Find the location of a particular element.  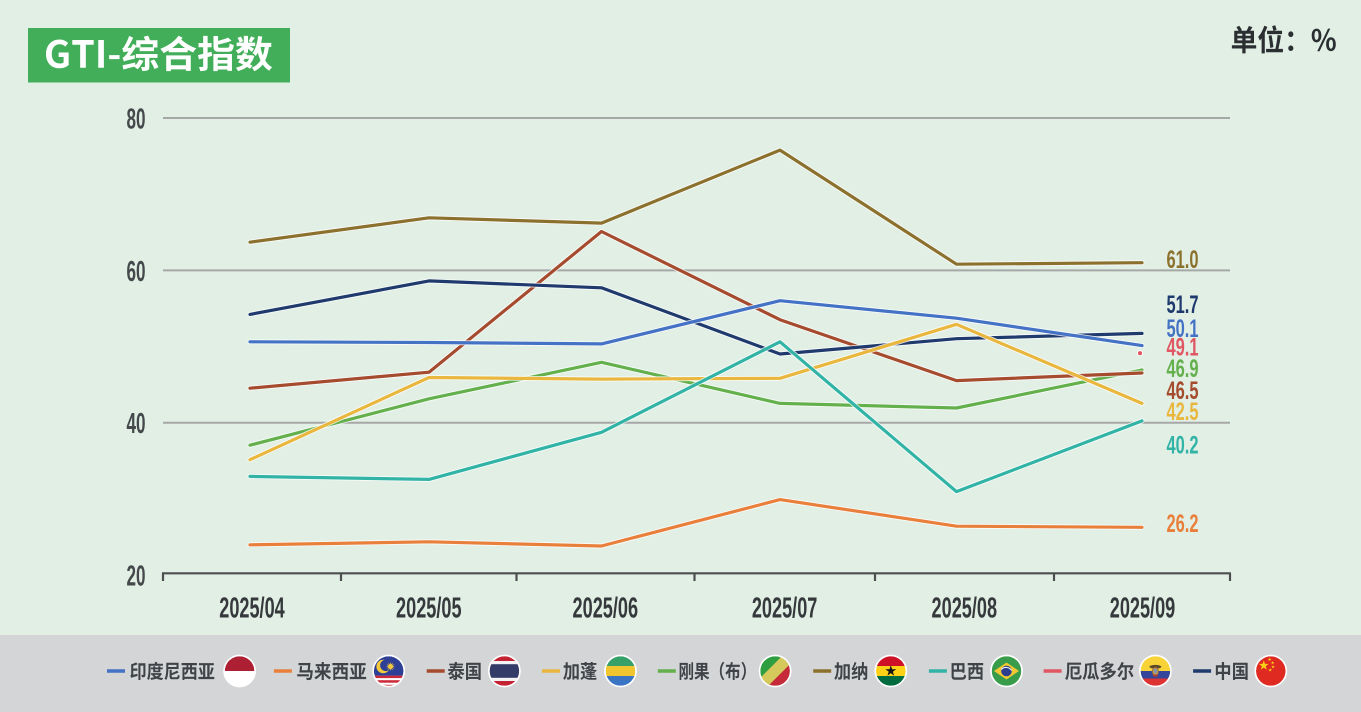

svg-text: 20 is located at coordinates (136, 576).